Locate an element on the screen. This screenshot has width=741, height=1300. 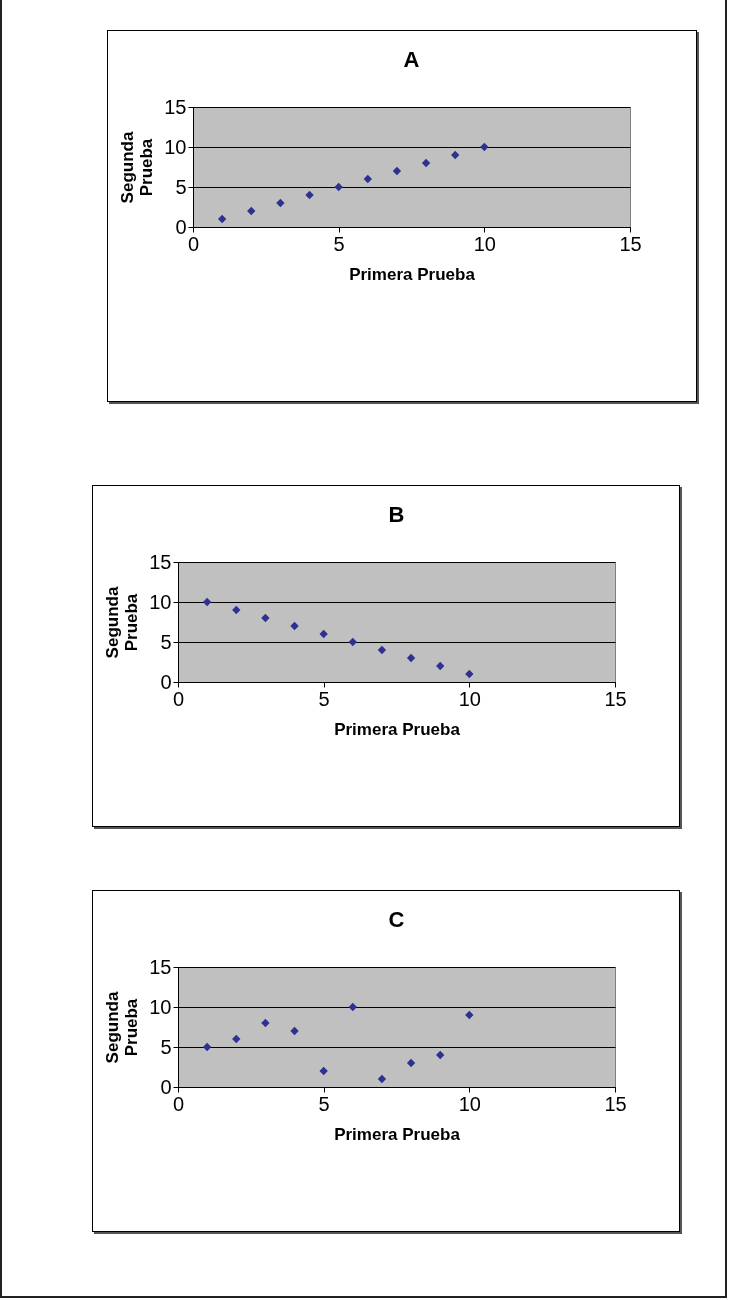
chart-title: C is located at coordinates (396, 919).